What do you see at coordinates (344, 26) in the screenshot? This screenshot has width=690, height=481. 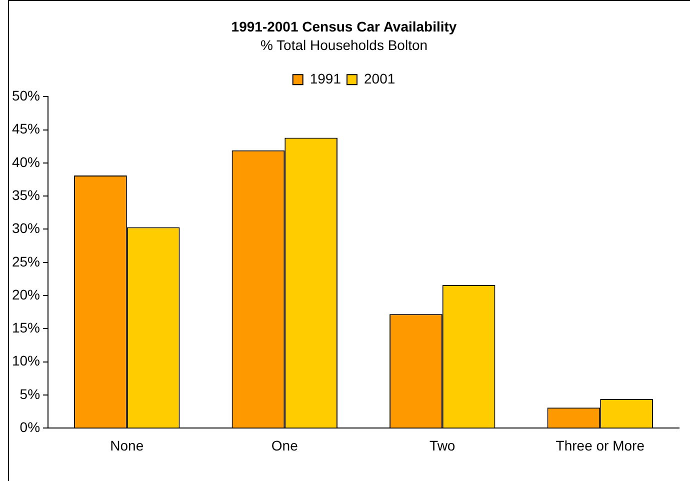 I see `chart-title: 1991-2001 Census Car Availability` at bounding box center [344, 26].